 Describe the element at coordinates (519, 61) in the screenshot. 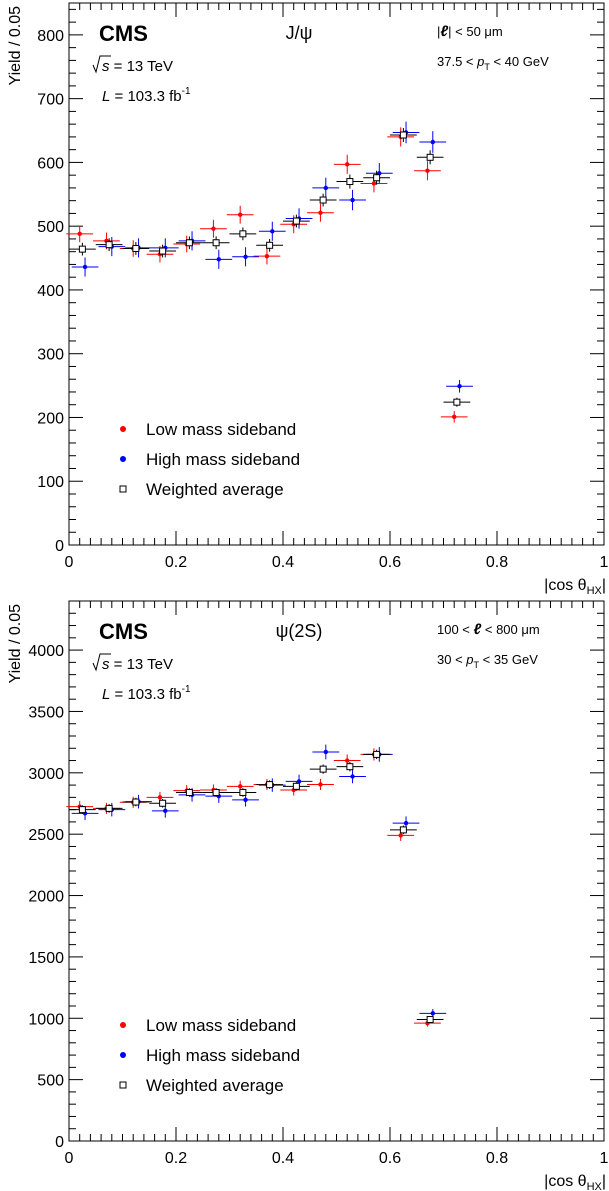

I see `cut2-part-b: < 40 GeV` at that location.